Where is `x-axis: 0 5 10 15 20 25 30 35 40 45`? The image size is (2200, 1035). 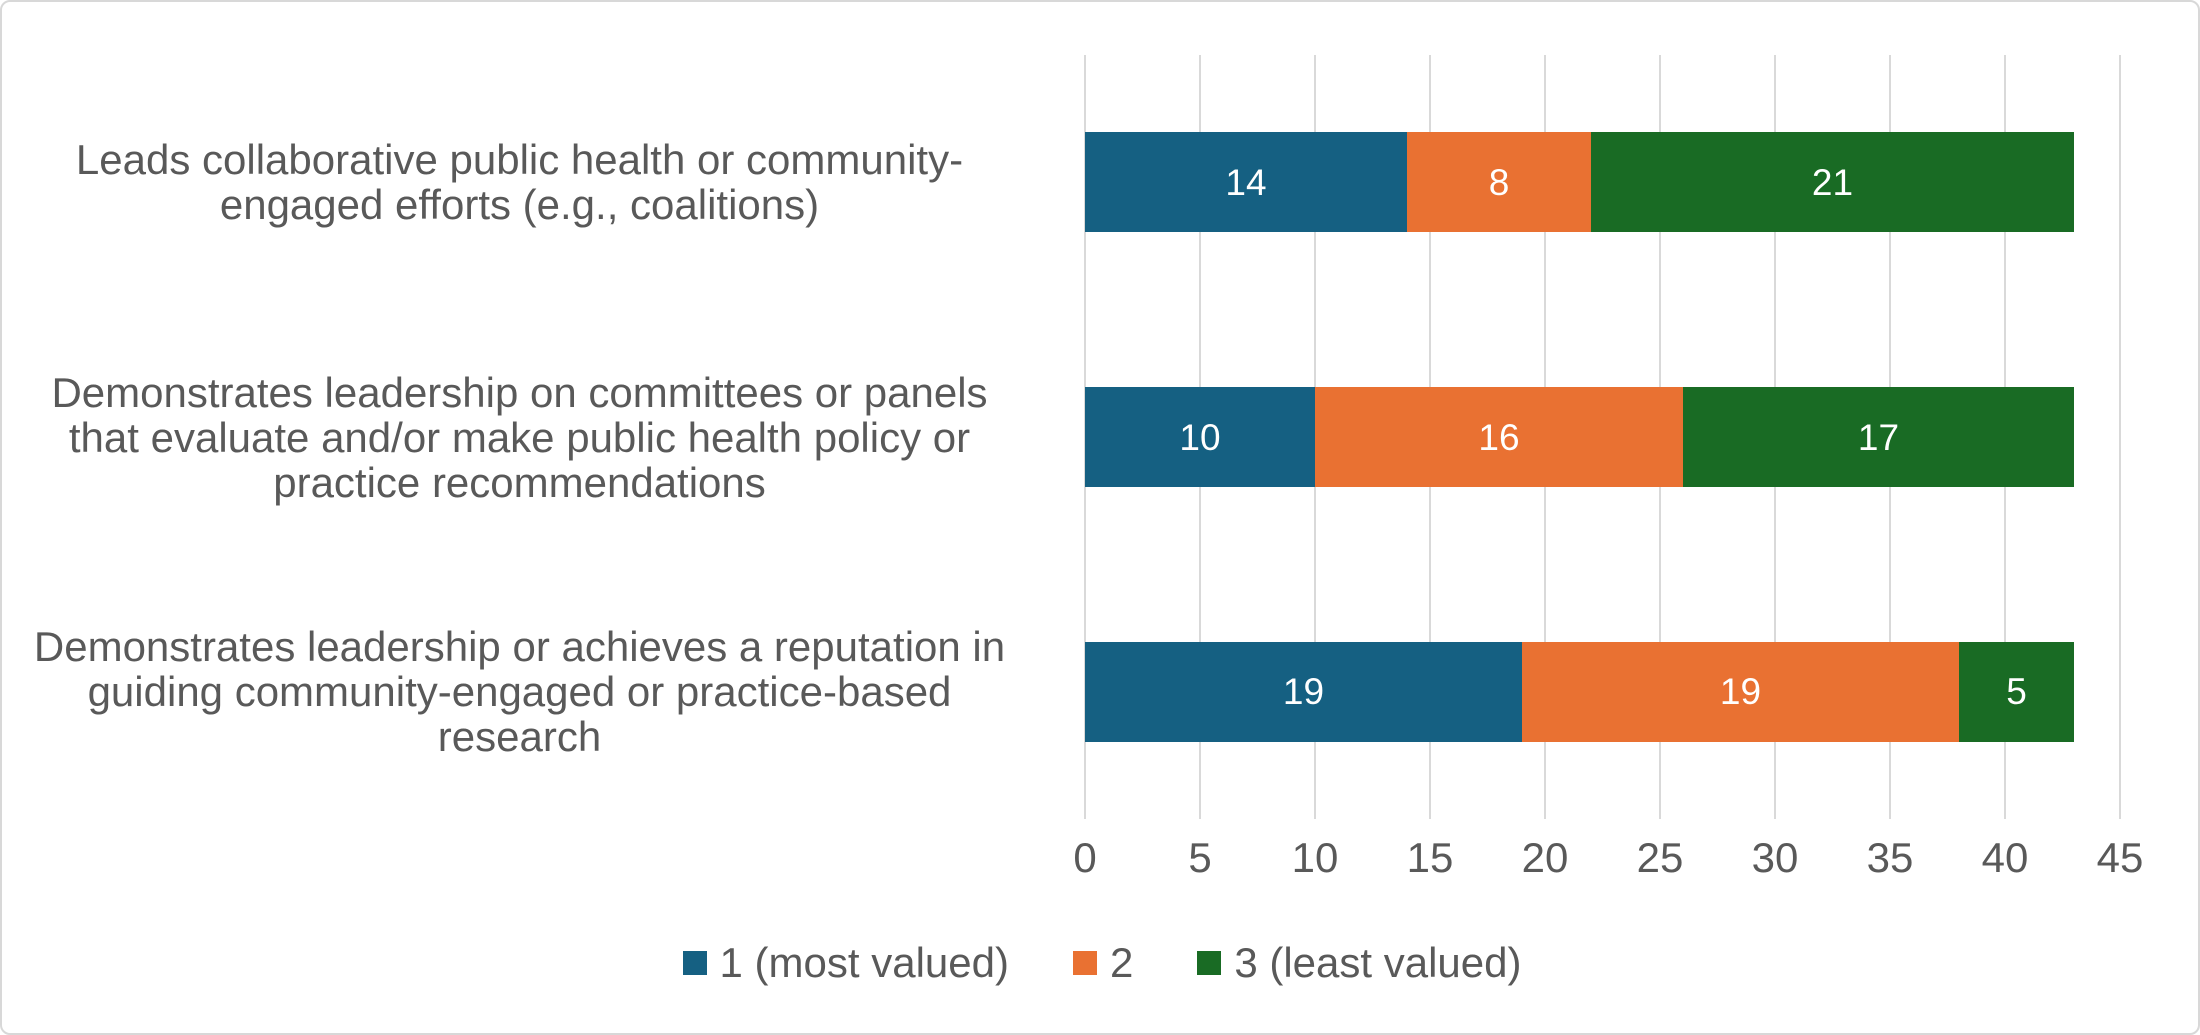 x-axis: 0 5 10 15 20 25 30 35 40 45 is located at coordinates (1608, 854).